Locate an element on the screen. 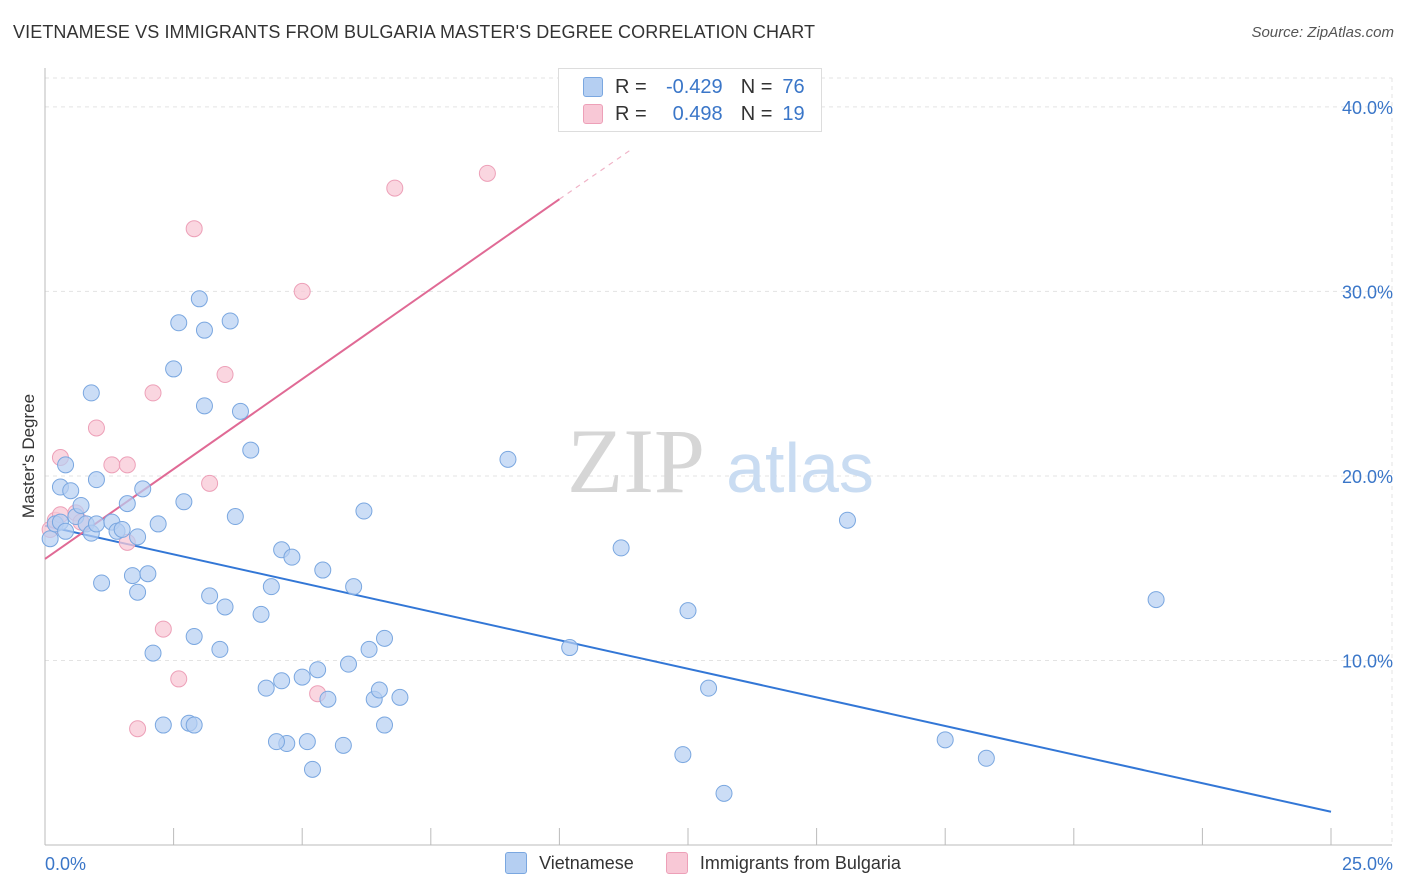 This screenshot has height=892, width=1406. watermark: ZIP atlas is located at coordinates (720, 461).